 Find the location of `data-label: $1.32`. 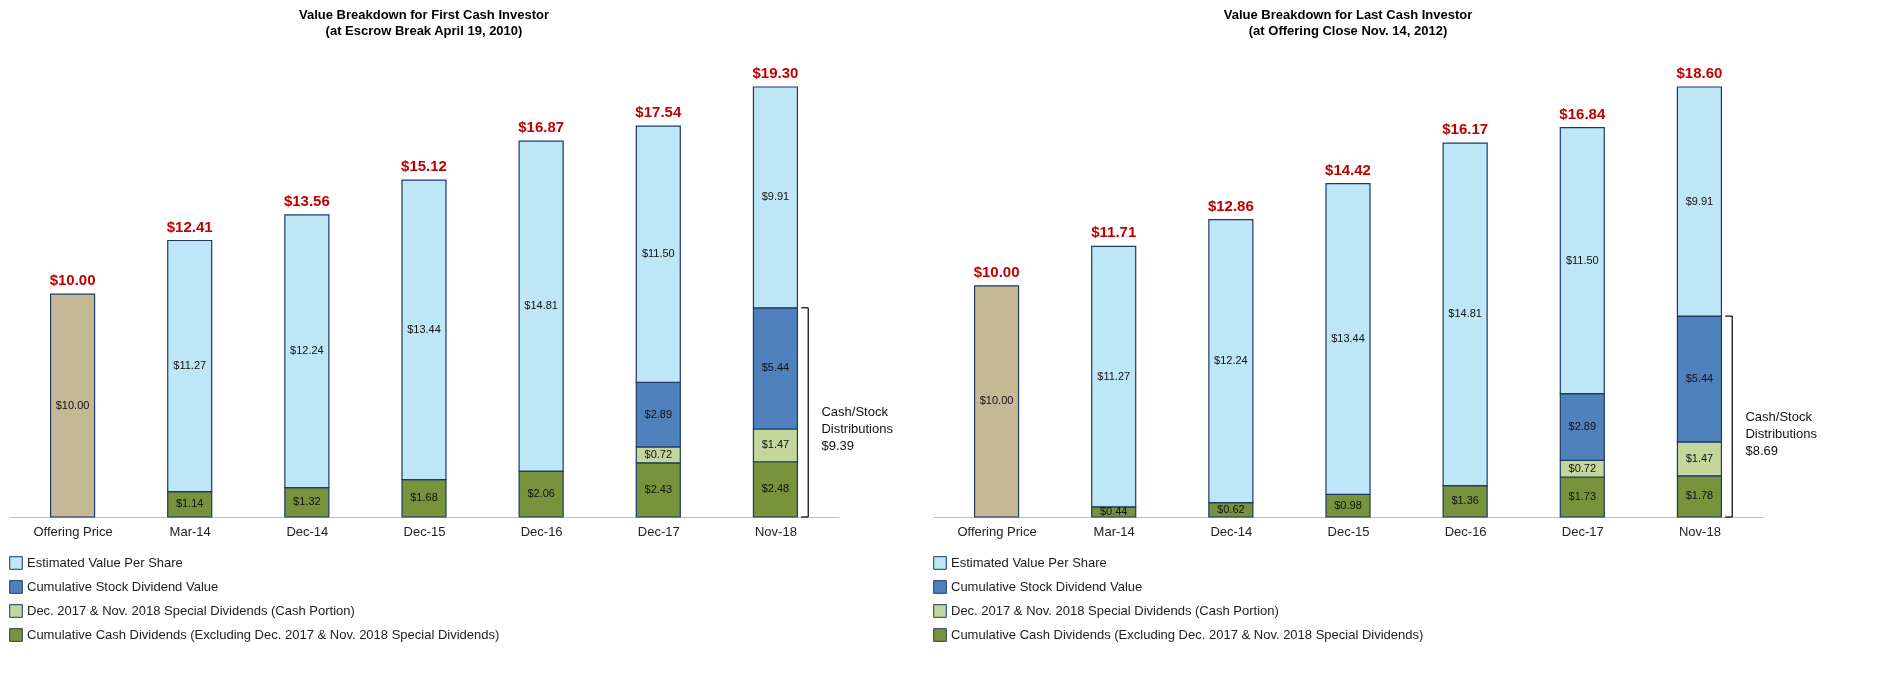

data-label: $1.32 is located at coordinates (307, 501).